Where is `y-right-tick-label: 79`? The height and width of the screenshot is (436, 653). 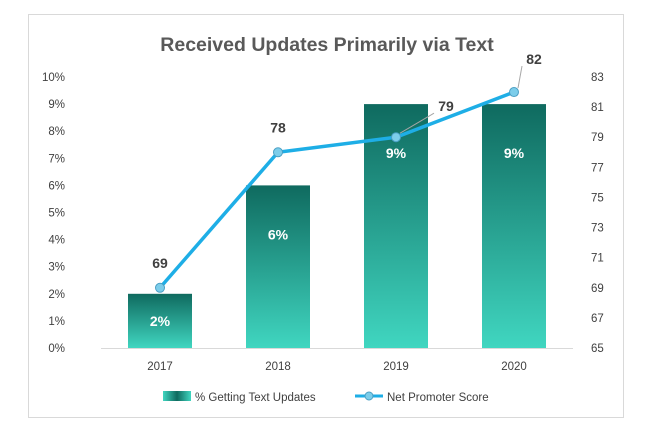
y-right-tick-label: 79 is located at coordinates (597, 138).